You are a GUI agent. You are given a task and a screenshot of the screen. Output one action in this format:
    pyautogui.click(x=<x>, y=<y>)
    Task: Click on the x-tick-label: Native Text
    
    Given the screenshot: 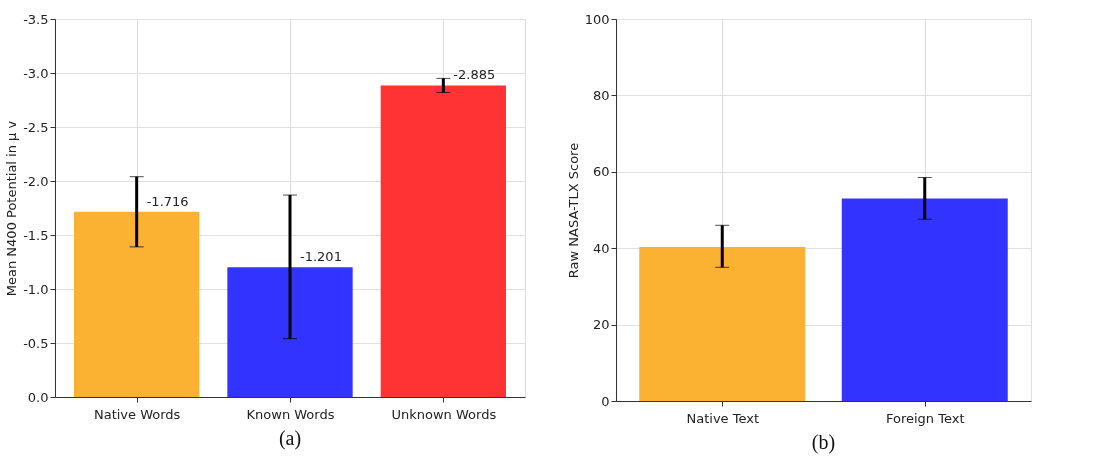 What is the action you would take?
    pyautogui.click(x=723, y=418)
    